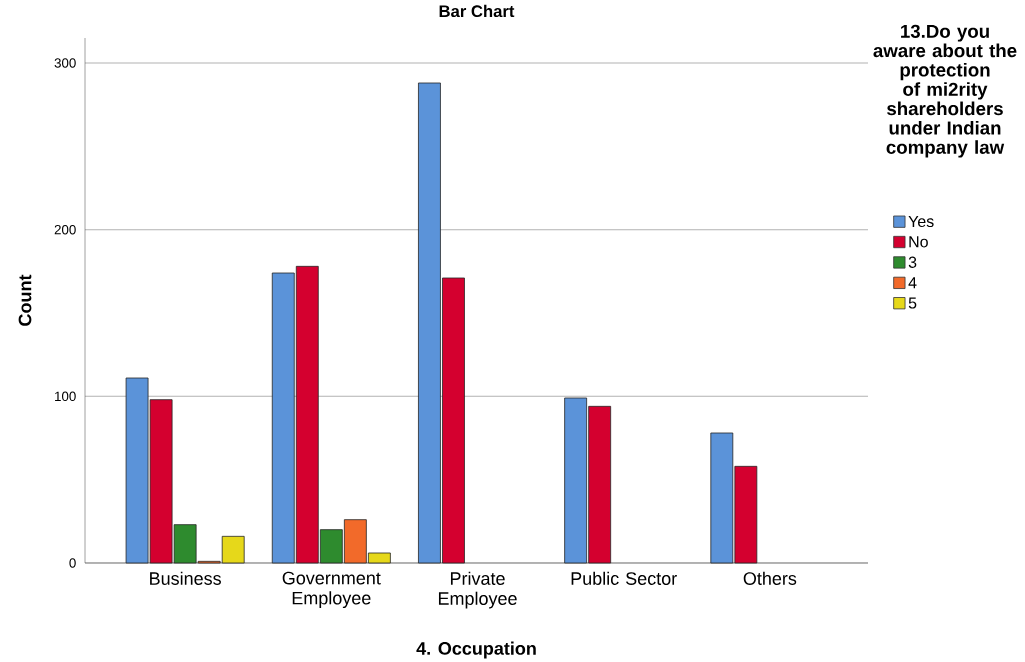 Image resolution: width=1025 pixels, height=662 pixels. I want to click on legend-label: Yes, so click(921, 221).